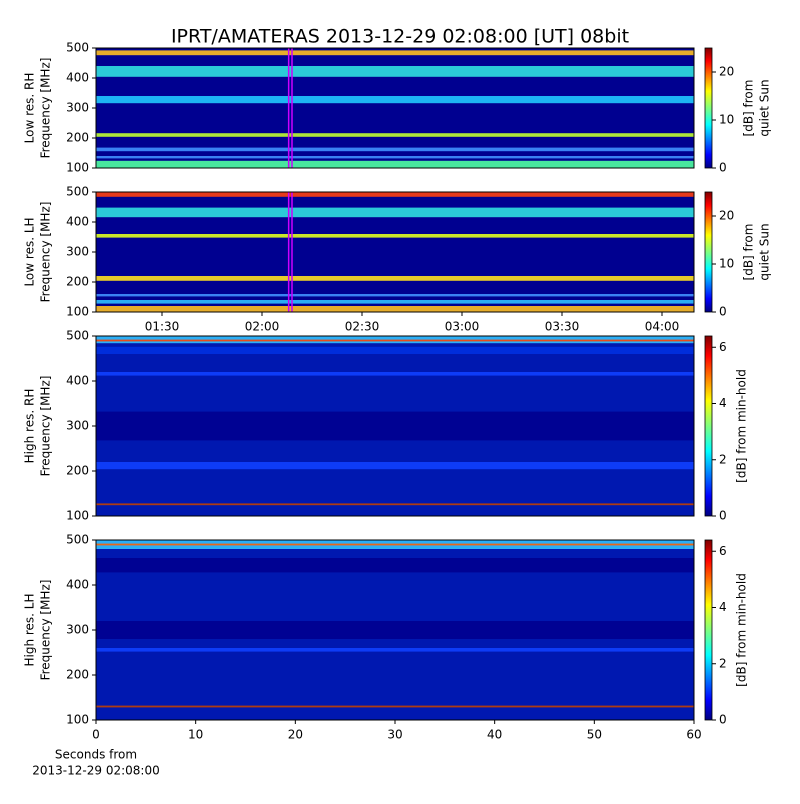 The height and width of the screenshot is (804, 800). I want to click on x-axis-label: Seconds from, so click(96, 755).